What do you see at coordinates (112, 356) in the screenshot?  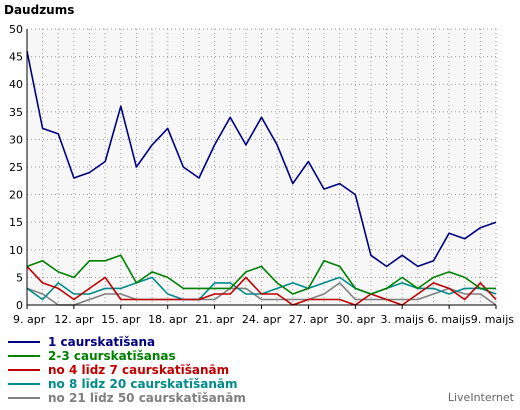 I see `legend-label: 2-3 caurskatīšanas` at bounding box center [112, 356].